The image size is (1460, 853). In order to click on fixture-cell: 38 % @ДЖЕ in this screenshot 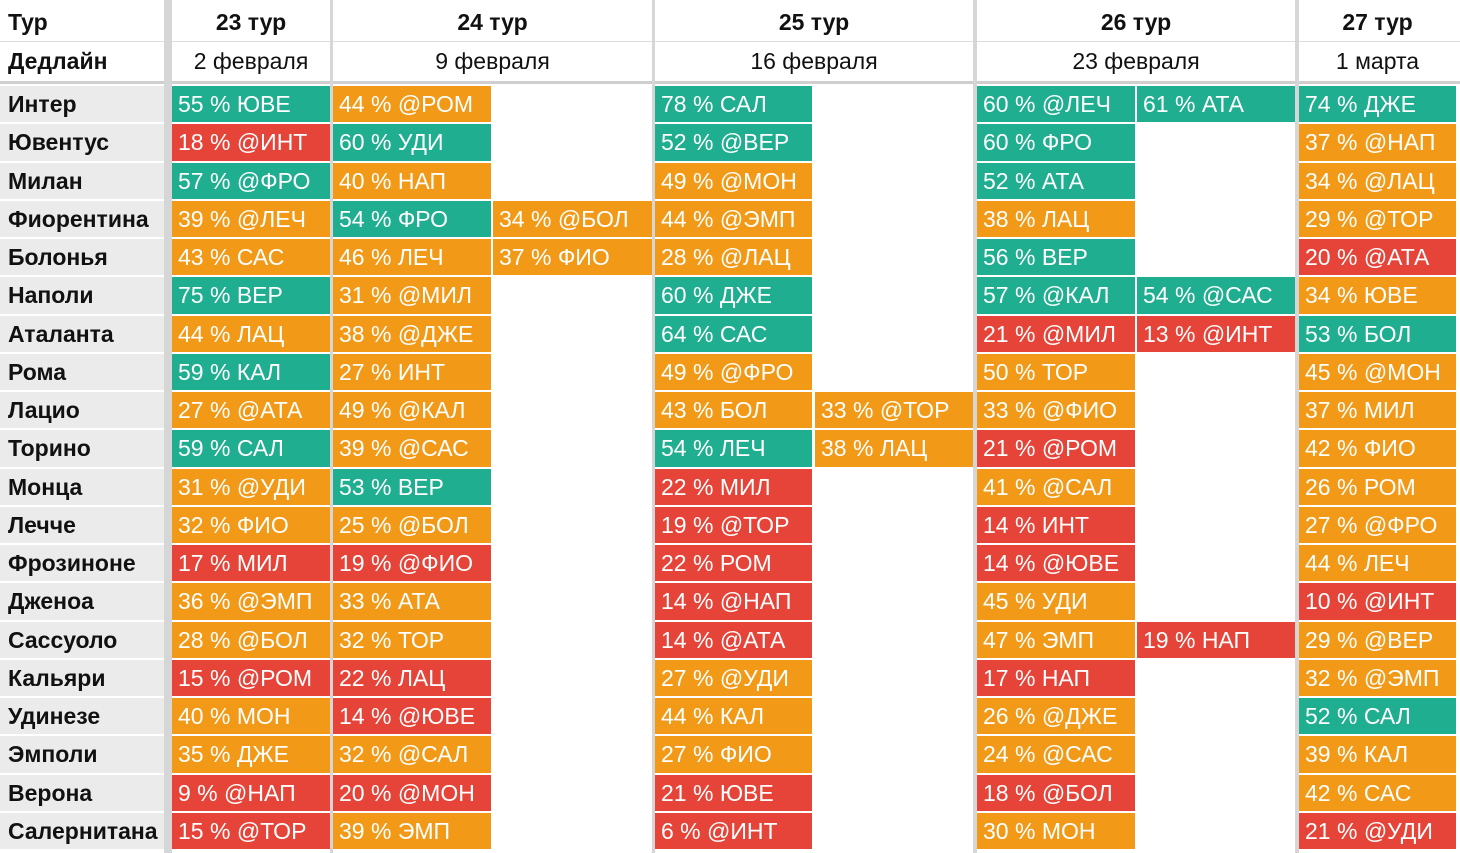, I will do `click(412, 334)`.